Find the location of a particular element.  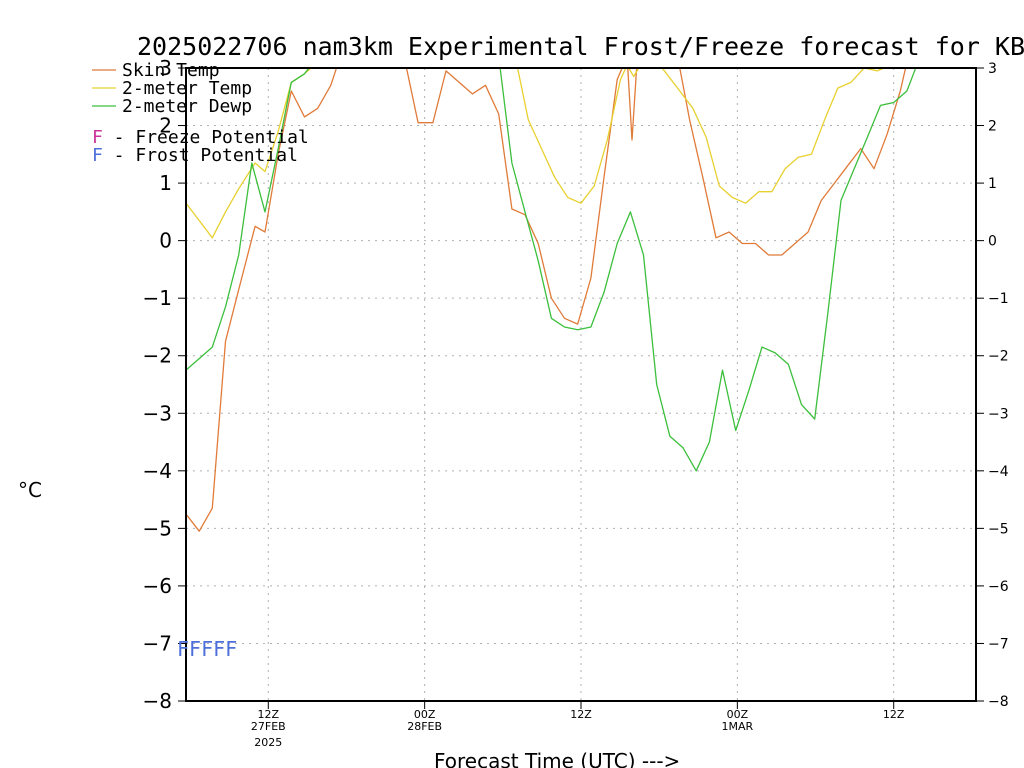

y-axis-label: °C is located at coordinates (30, 490).